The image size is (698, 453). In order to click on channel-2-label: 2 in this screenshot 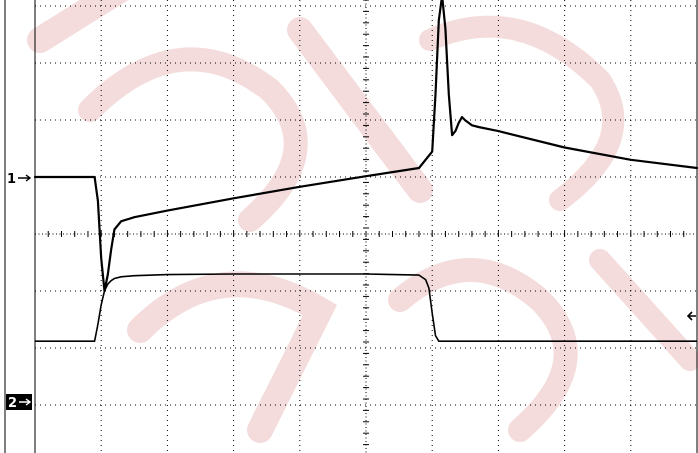, I will do `click(12, 403)`.